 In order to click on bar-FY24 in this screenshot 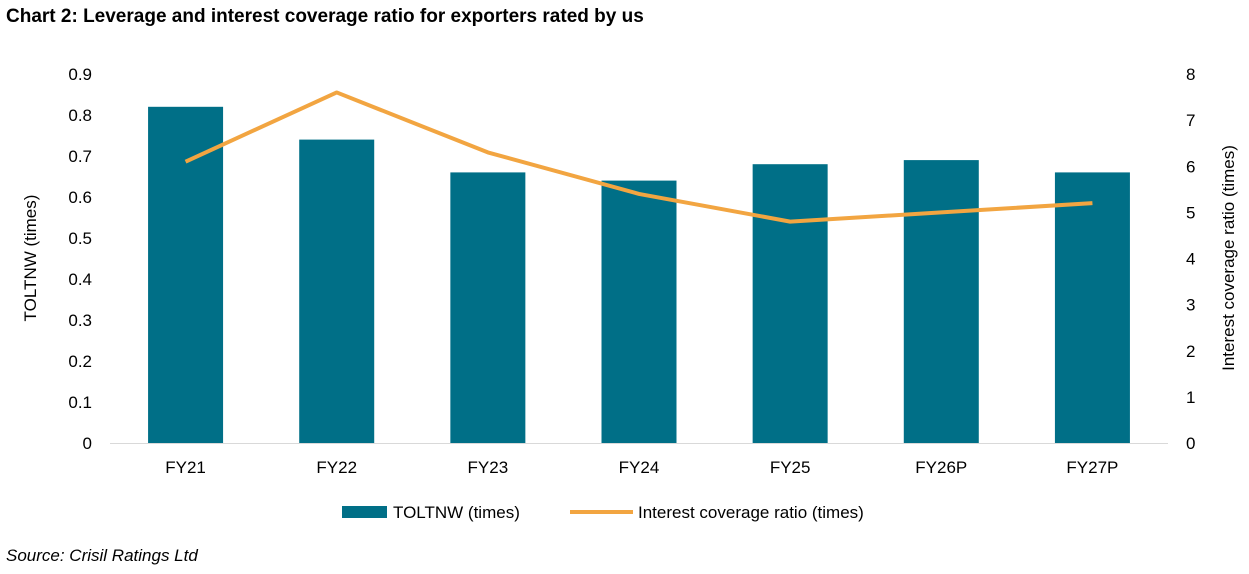, I will do `click(639, 311)`.